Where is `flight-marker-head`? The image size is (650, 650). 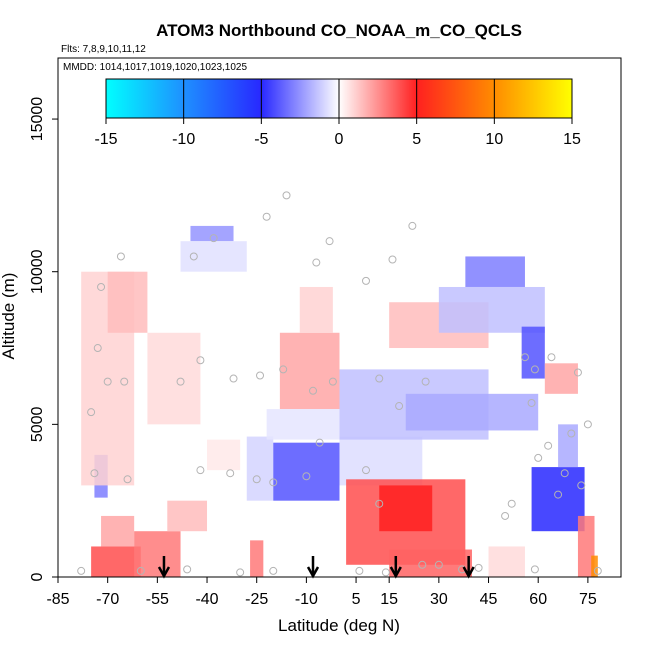
flight-marker-head is located at coordinates (164, 572).